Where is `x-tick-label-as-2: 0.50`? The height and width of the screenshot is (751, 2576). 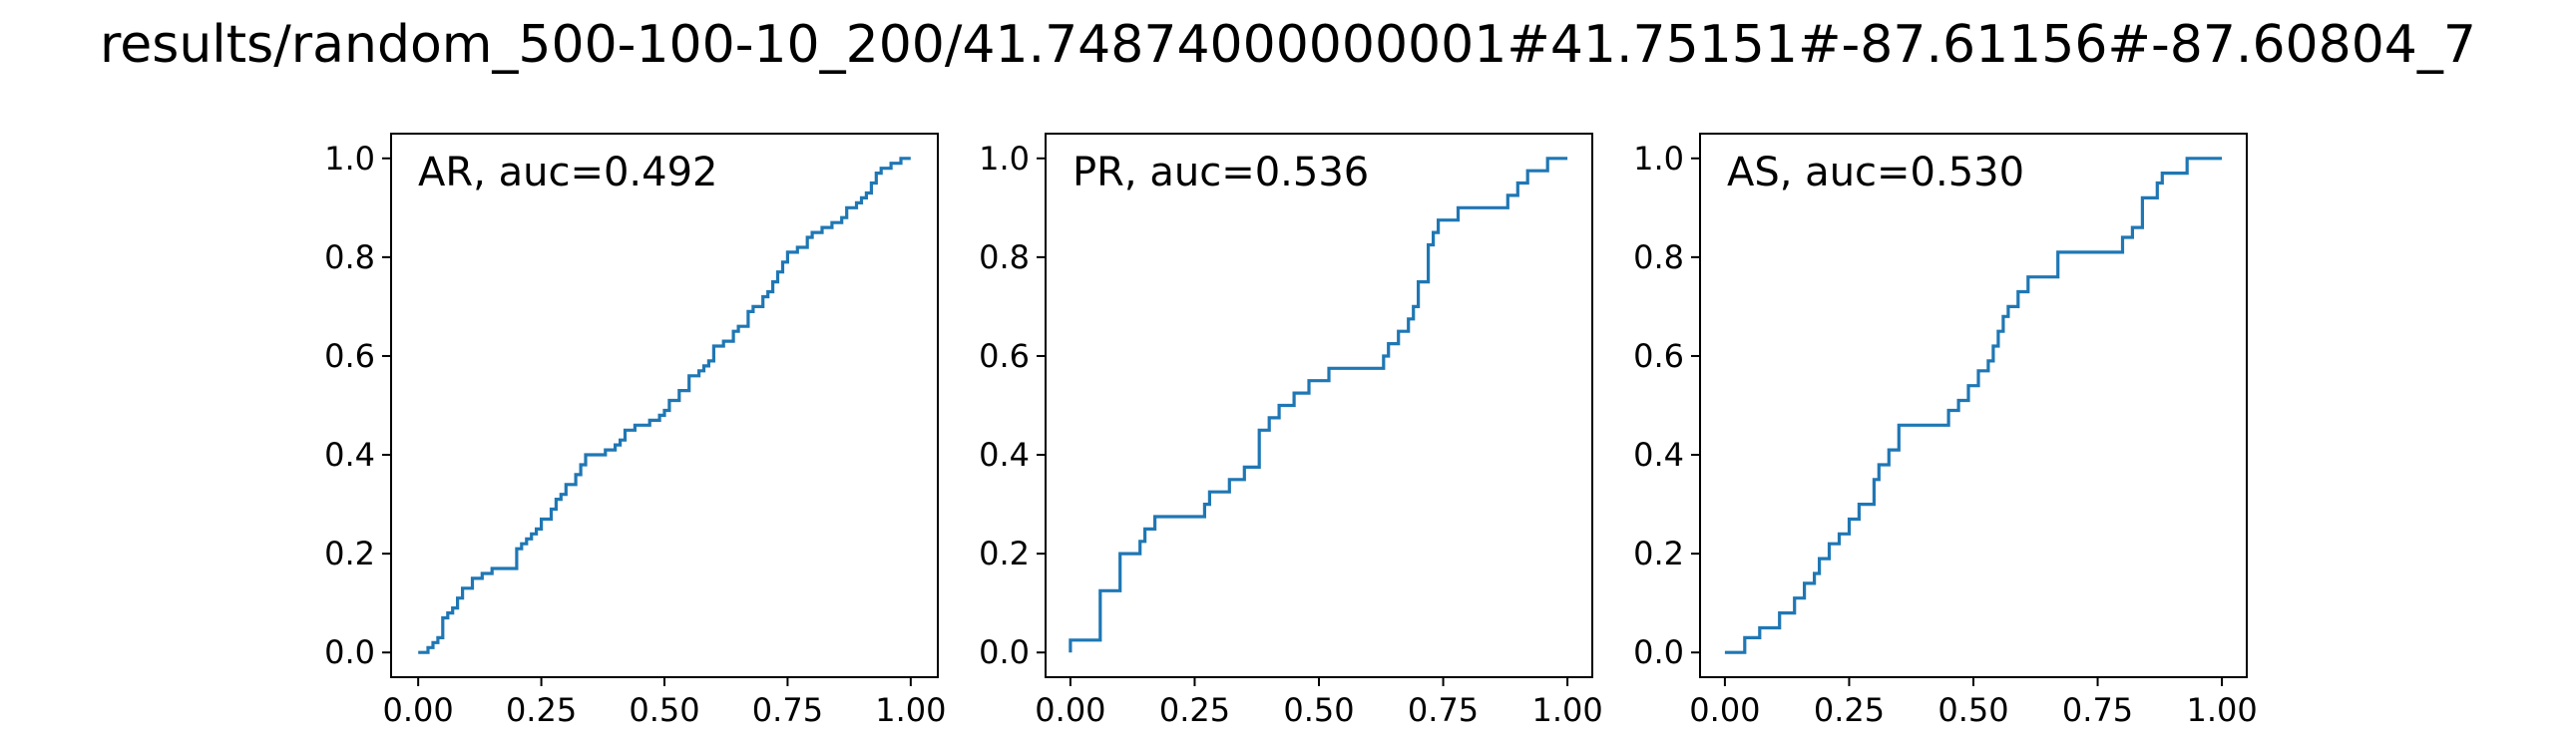
x-tick-label-as-2: 0.50 is located at coordinates (1972, 710).